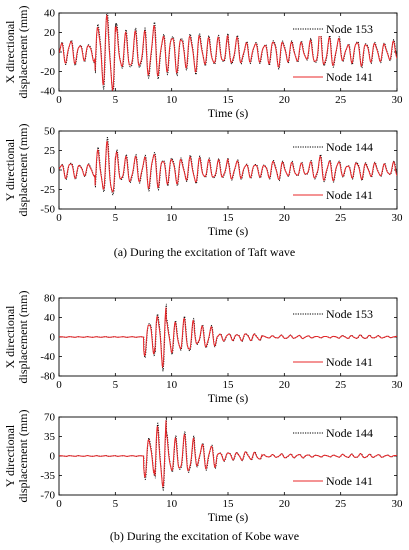 The image size is (409, 550). I want to click on y-tick-label: -50, so click(47, 210).